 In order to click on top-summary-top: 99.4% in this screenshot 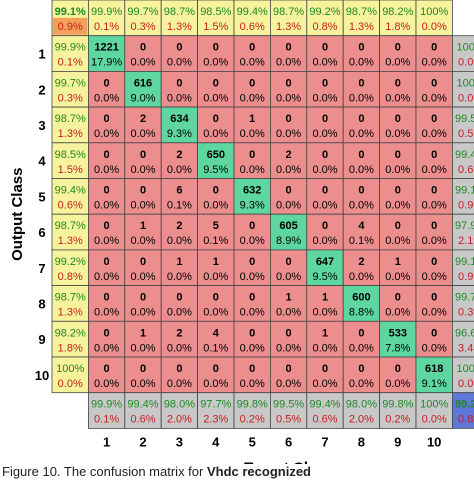, I will do `click(252, 12)`.